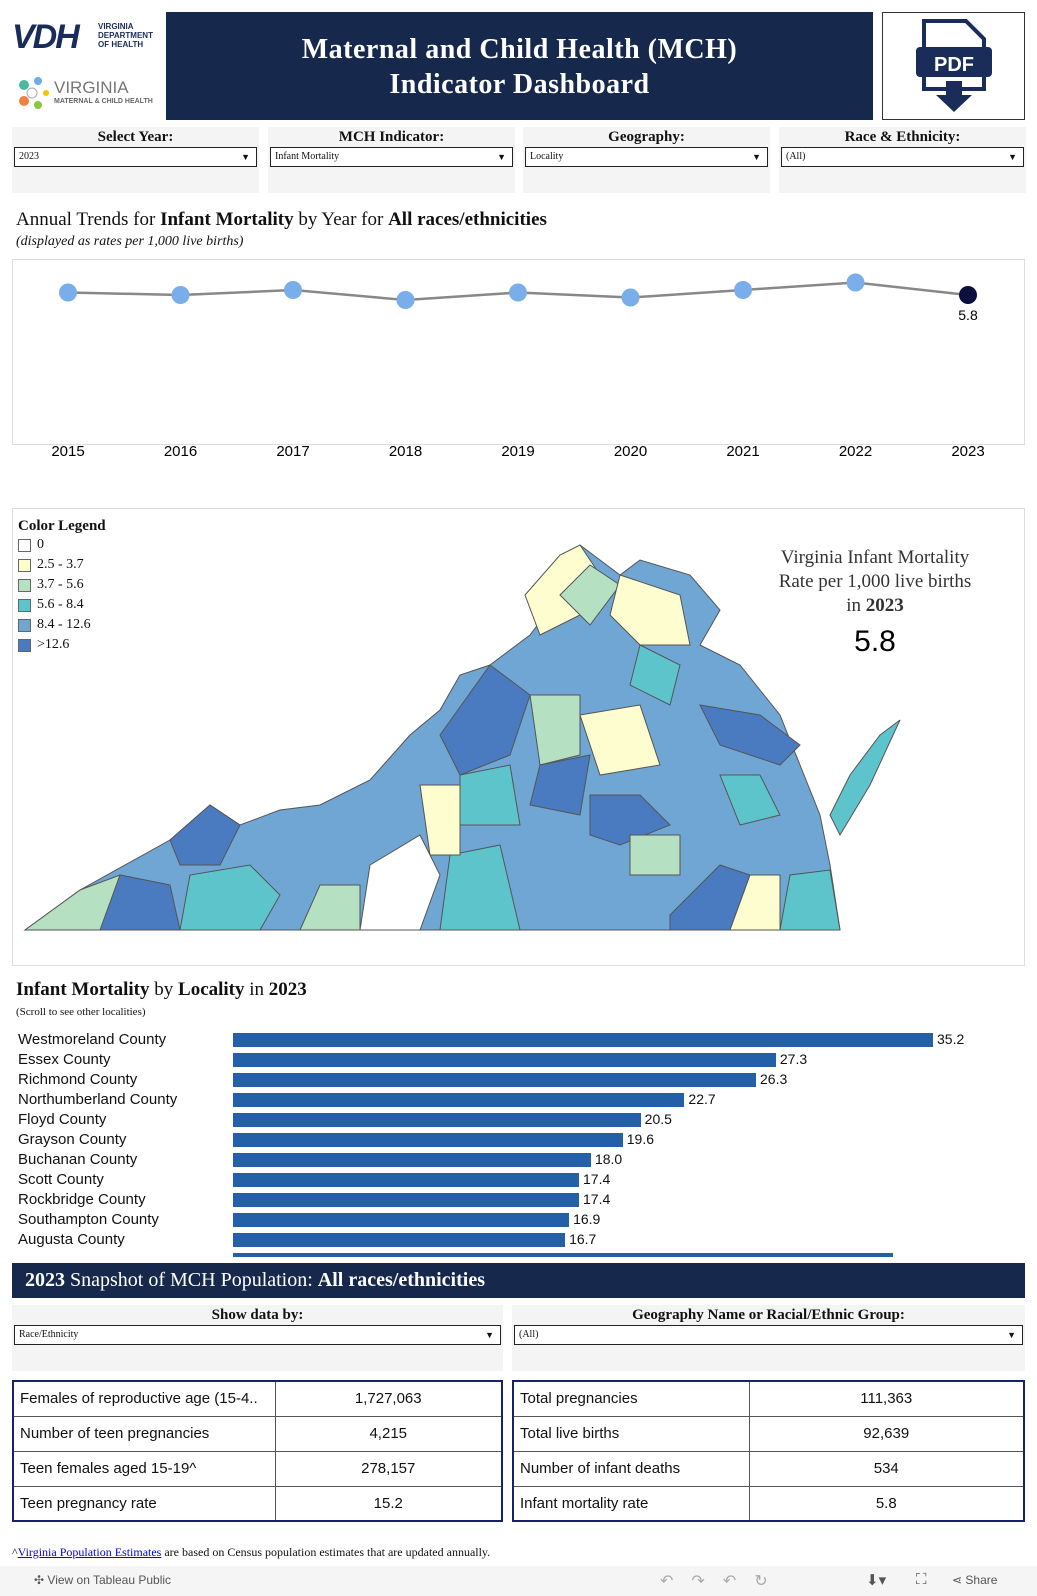 The height and width of the screenshot is (1596, 1037). What do you see at coordinates (855, 282) in the screenshot?
I see `trend-point-2022` at bounding box center [855, 282].